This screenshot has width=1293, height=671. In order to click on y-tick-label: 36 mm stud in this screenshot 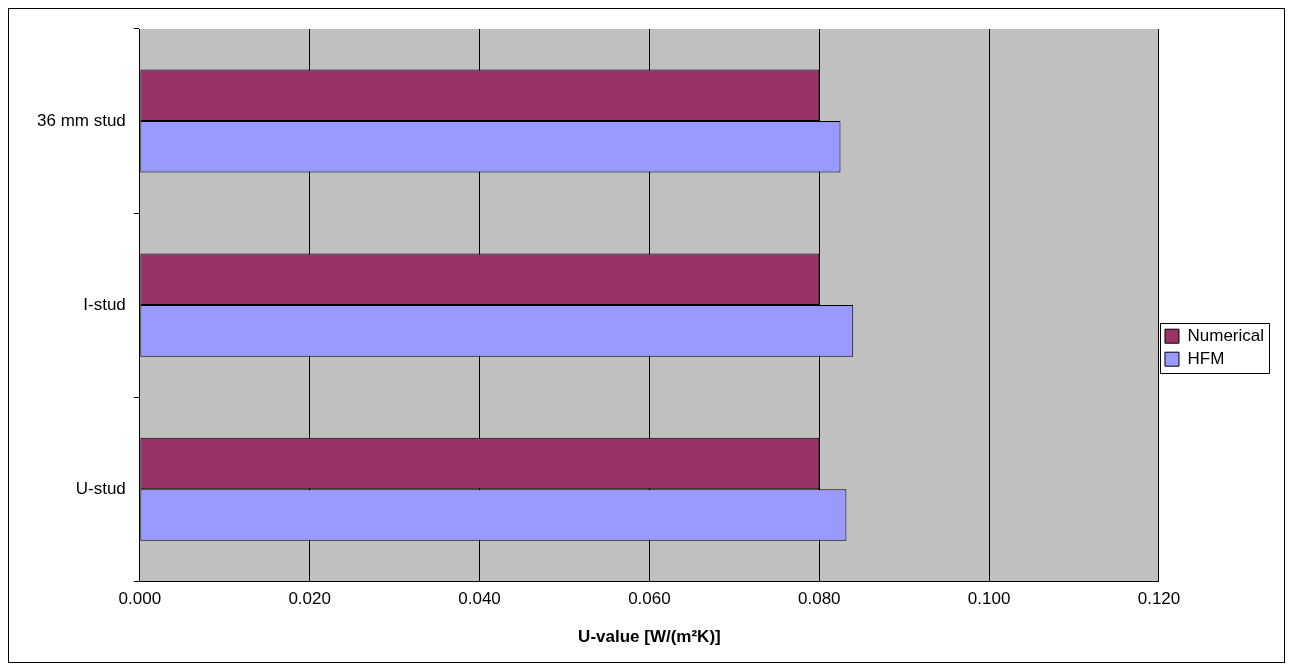, I will do `click(81, 120)`.